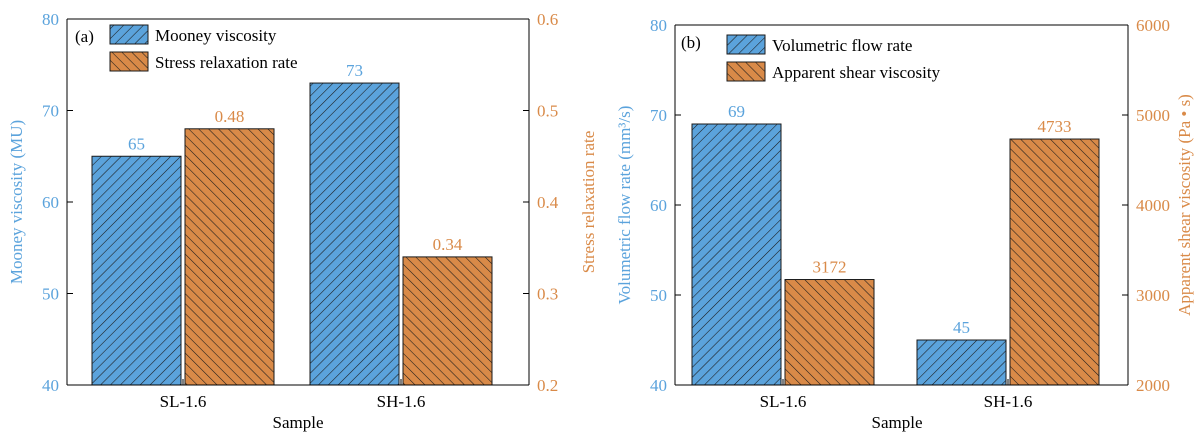 The height and width of the screenshot is (433, 1203). What do you see at coordinates (1153, 25) in the screenshot?
I see `y-right-tick-label: 6000` at bounding box center [1153, 25].